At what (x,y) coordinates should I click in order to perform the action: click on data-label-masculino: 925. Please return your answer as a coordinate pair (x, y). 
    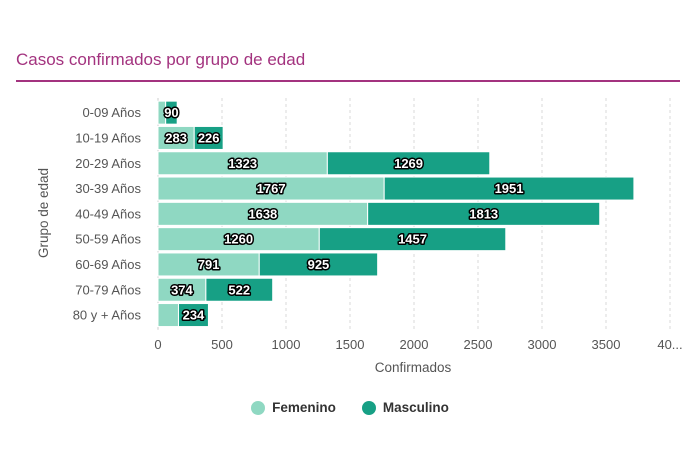
    Looking at the image, I should click on (319, 264).